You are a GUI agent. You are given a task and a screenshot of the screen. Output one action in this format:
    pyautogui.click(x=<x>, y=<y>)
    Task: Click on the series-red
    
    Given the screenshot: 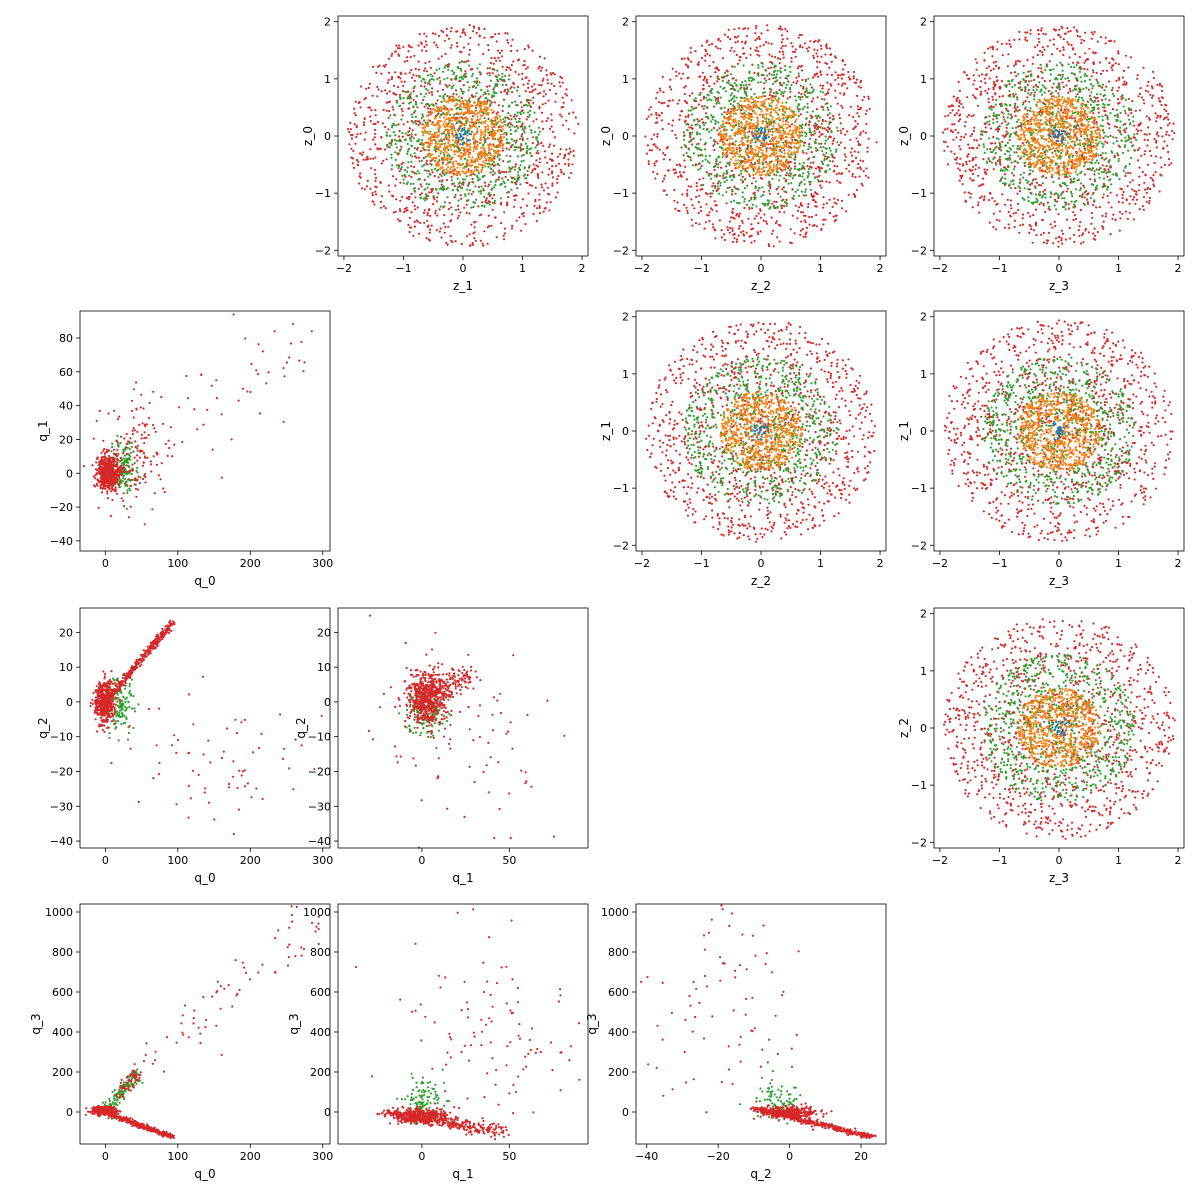 What is the action you would take?
    pyautogui.click(x=761, y=136)
    